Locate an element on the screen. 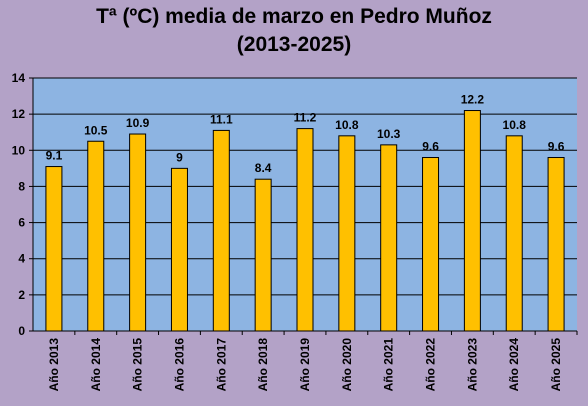 This screenshot has height=406, width=588. y-tick-label: 4 is located at coordinates (21, 259).